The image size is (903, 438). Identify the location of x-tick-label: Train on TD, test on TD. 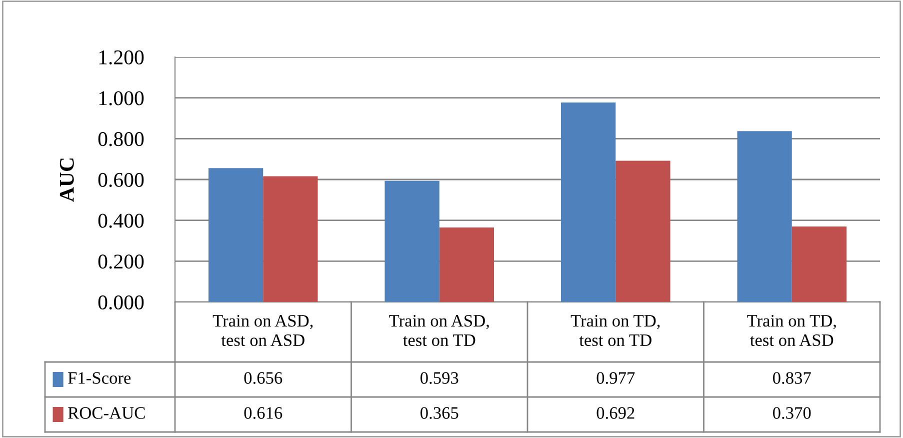
(615, 330).